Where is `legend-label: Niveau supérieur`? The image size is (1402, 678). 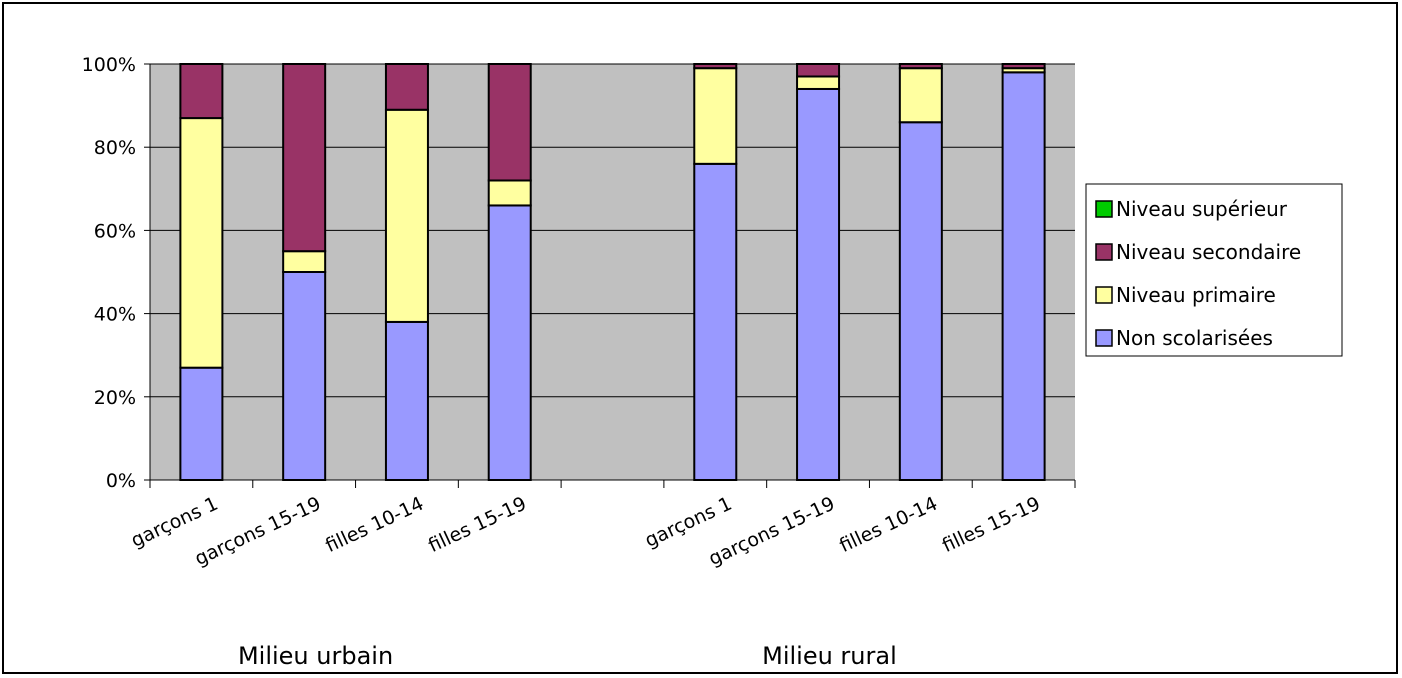 legend-label: Niveau supérieur is located at coordinates (1202, 209).